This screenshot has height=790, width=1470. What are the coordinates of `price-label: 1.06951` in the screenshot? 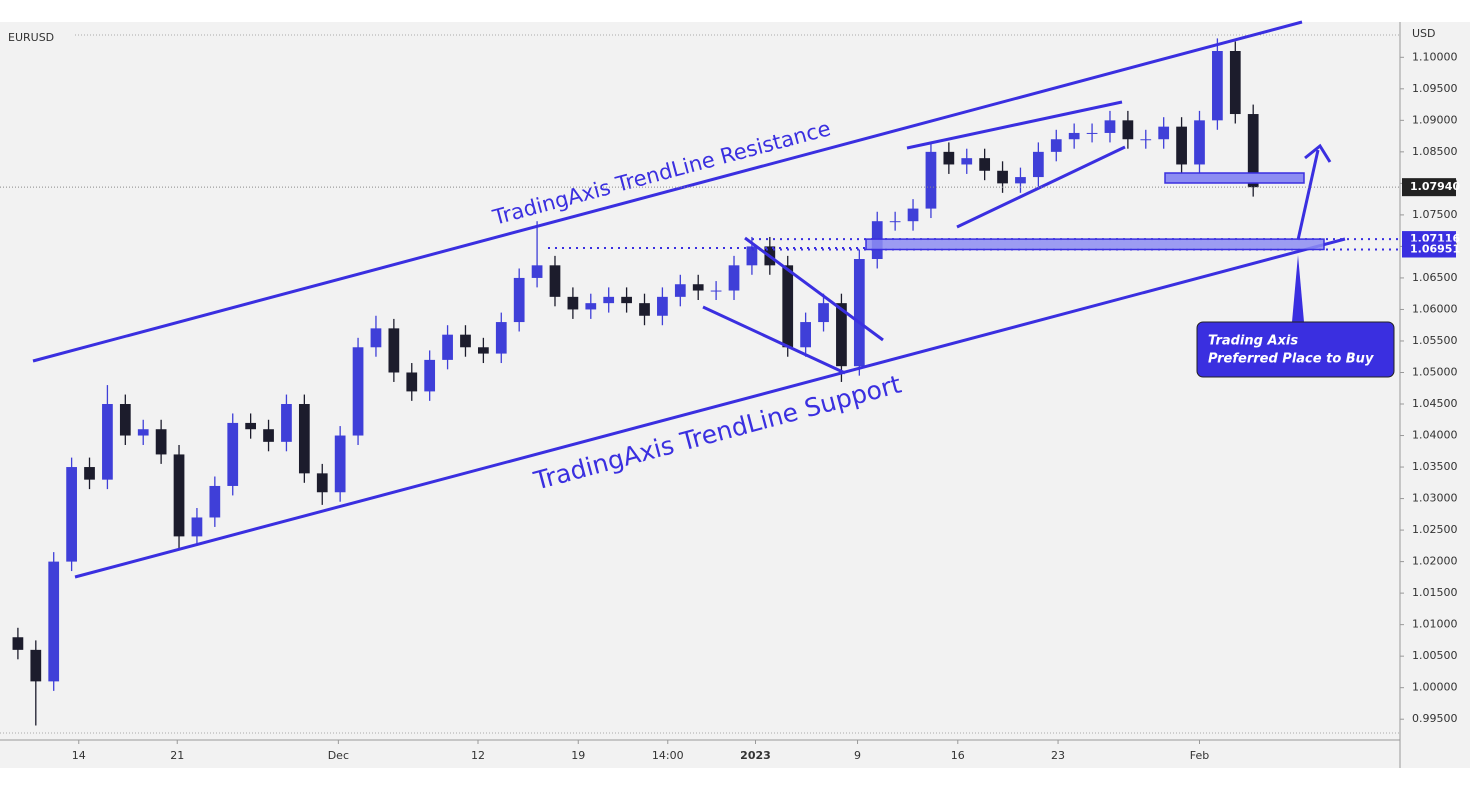 It's located at (1435, 249).